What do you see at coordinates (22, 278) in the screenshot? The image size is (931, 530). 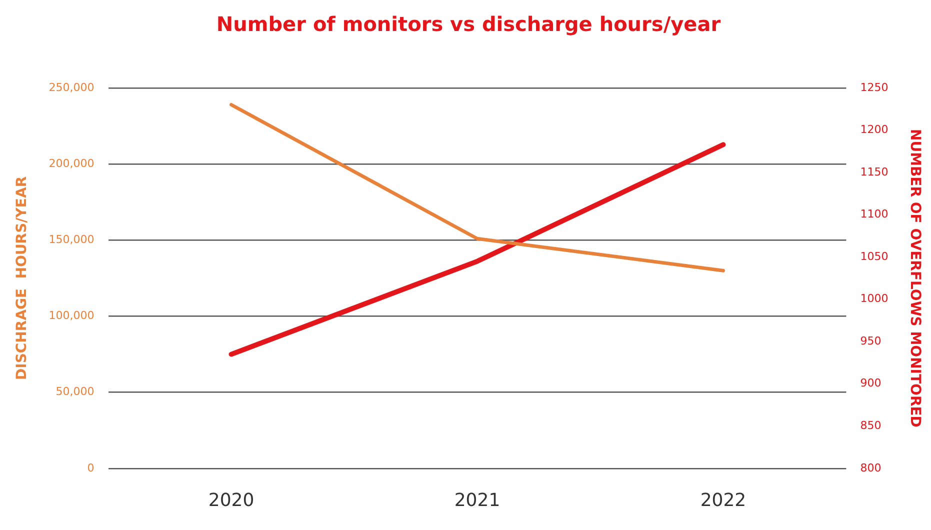 I see `y-axis-title: DISCHRAGE HOURS/YEAR` at bounding box center [22, 278].